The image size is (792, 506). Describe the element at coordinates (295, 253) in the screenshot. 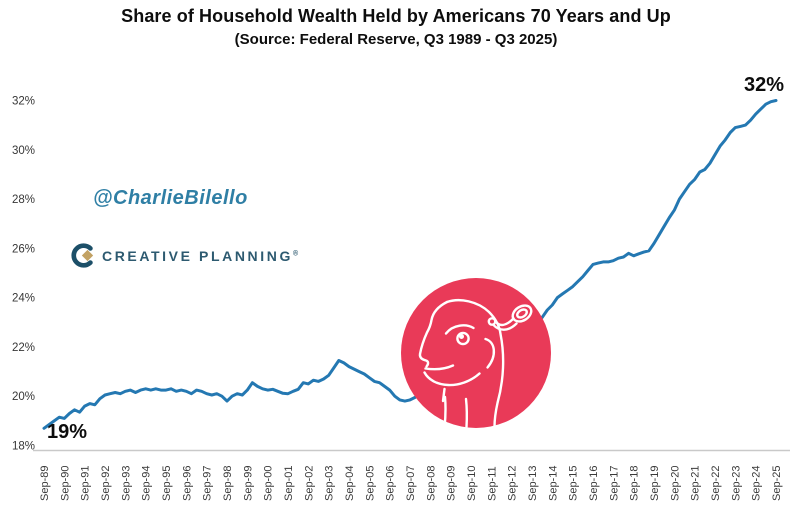

I see `registered-mark: ®` at that location.